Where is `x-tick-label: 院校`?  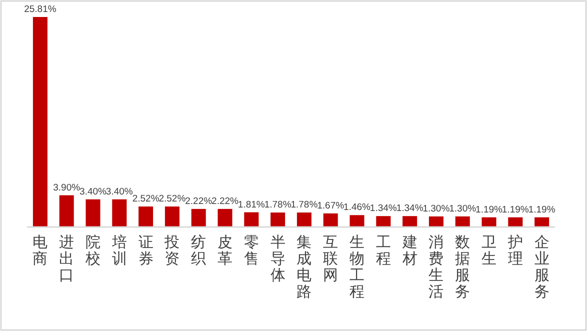
x-tick-label: 院校 is located at coordinates (92, 250).